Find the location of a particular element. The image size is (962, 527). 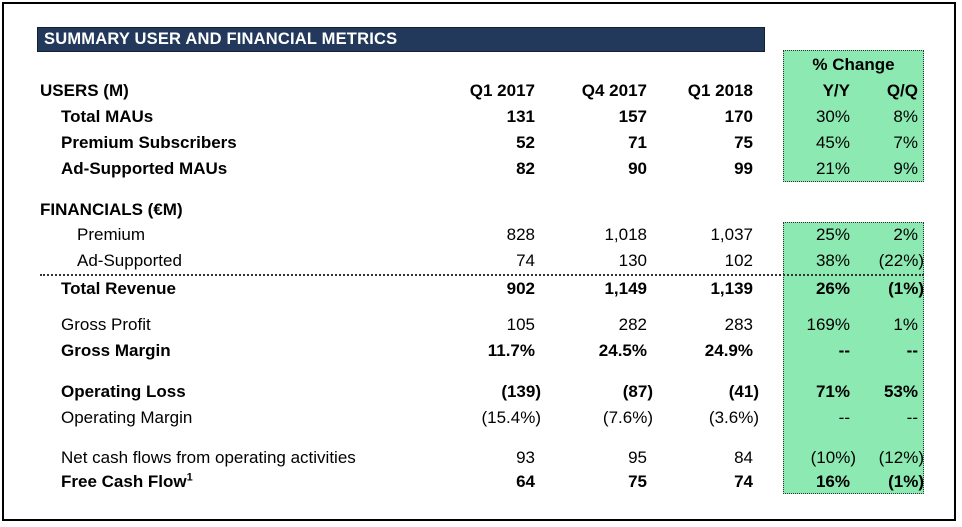

cell-q1-2017: 64 is located at coordinates (525, 481).